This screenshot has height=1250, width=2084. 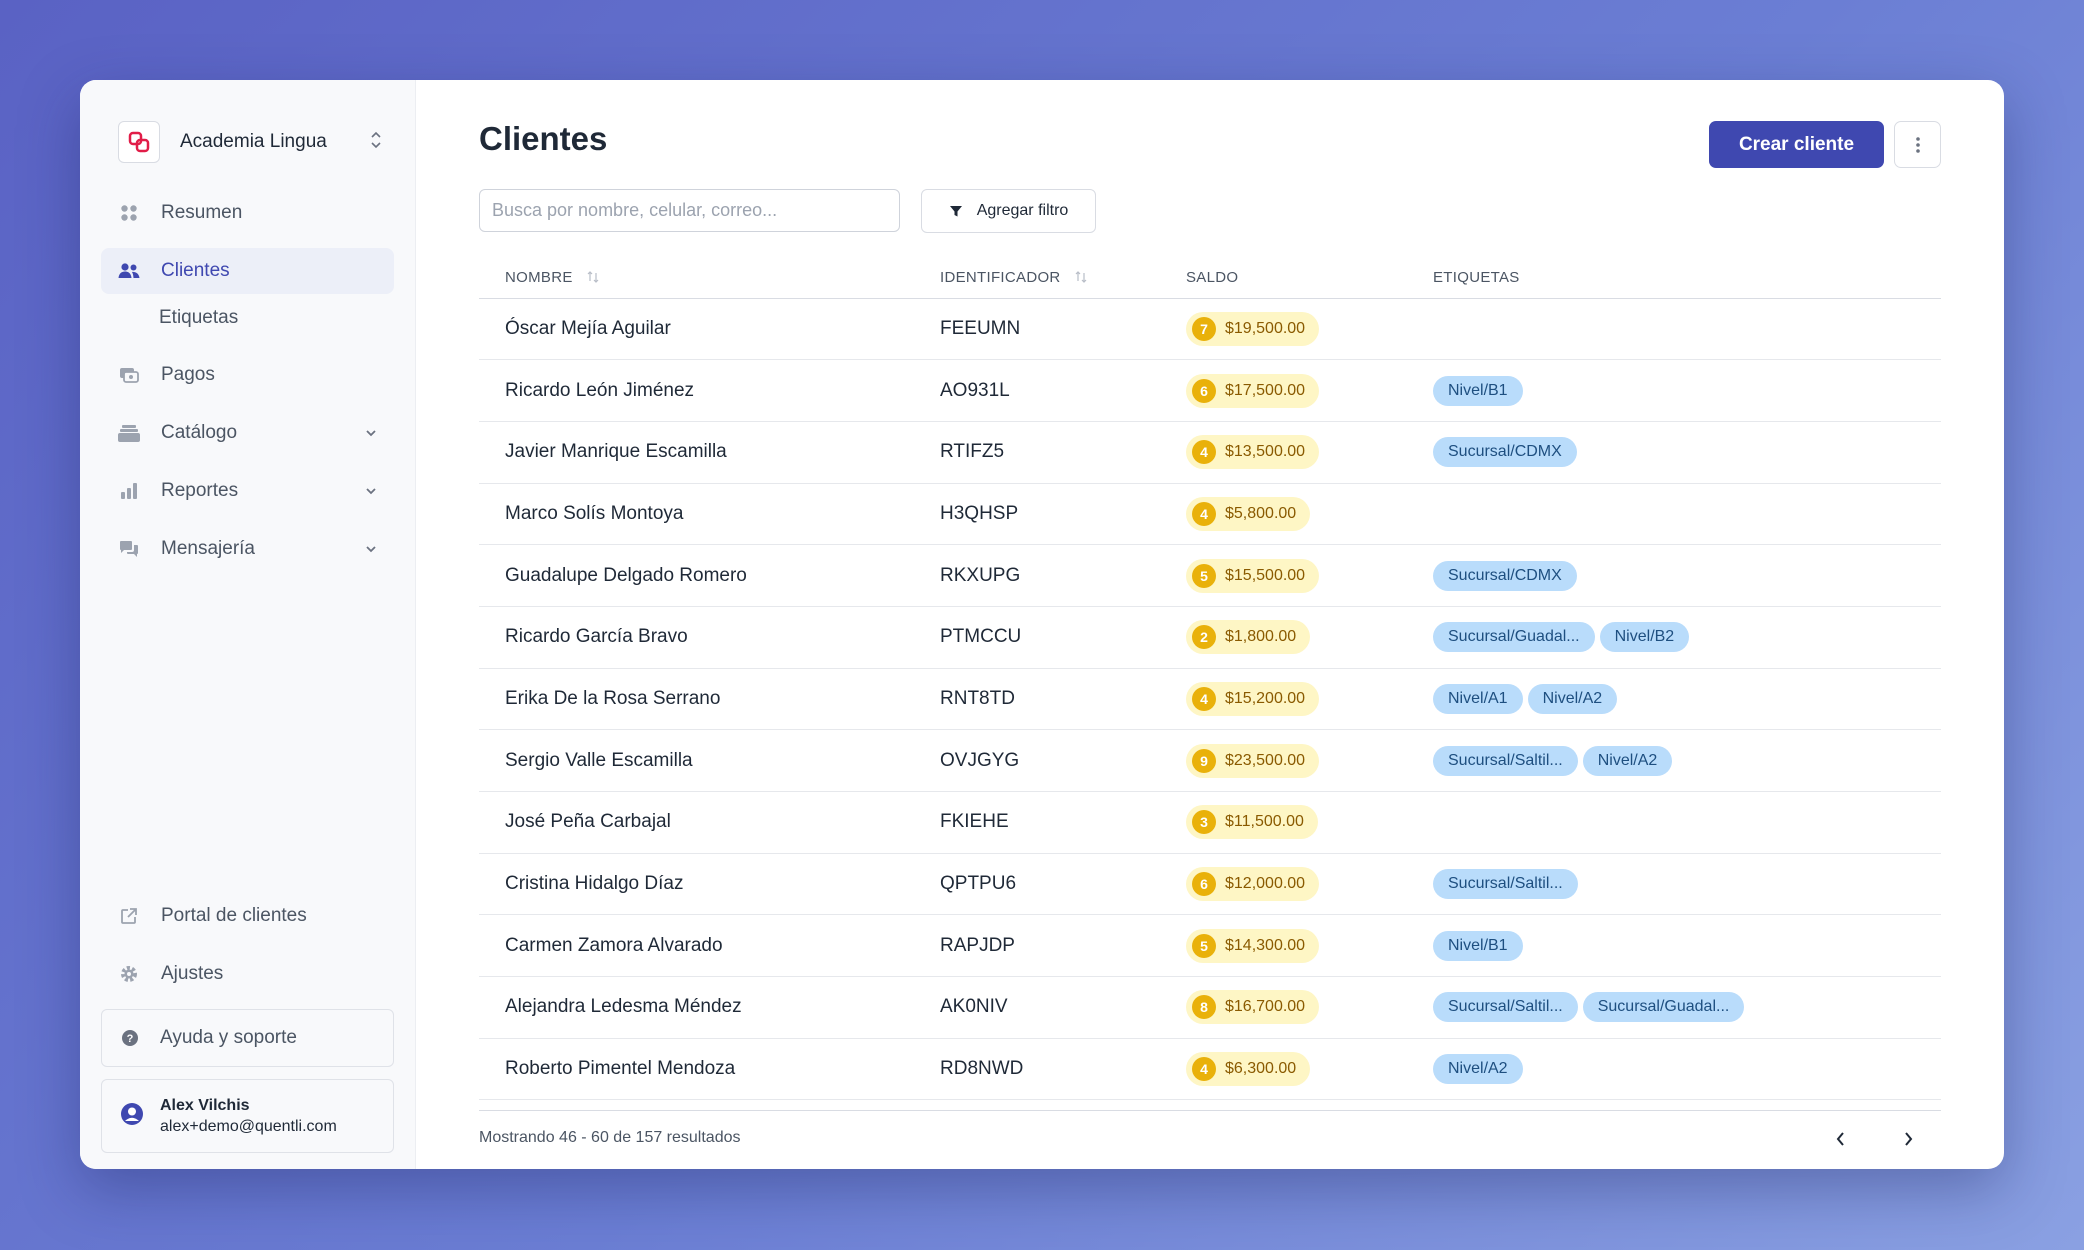 I want to click on sidebar-item-clientes: Clientes, so click(x=247, y=271).